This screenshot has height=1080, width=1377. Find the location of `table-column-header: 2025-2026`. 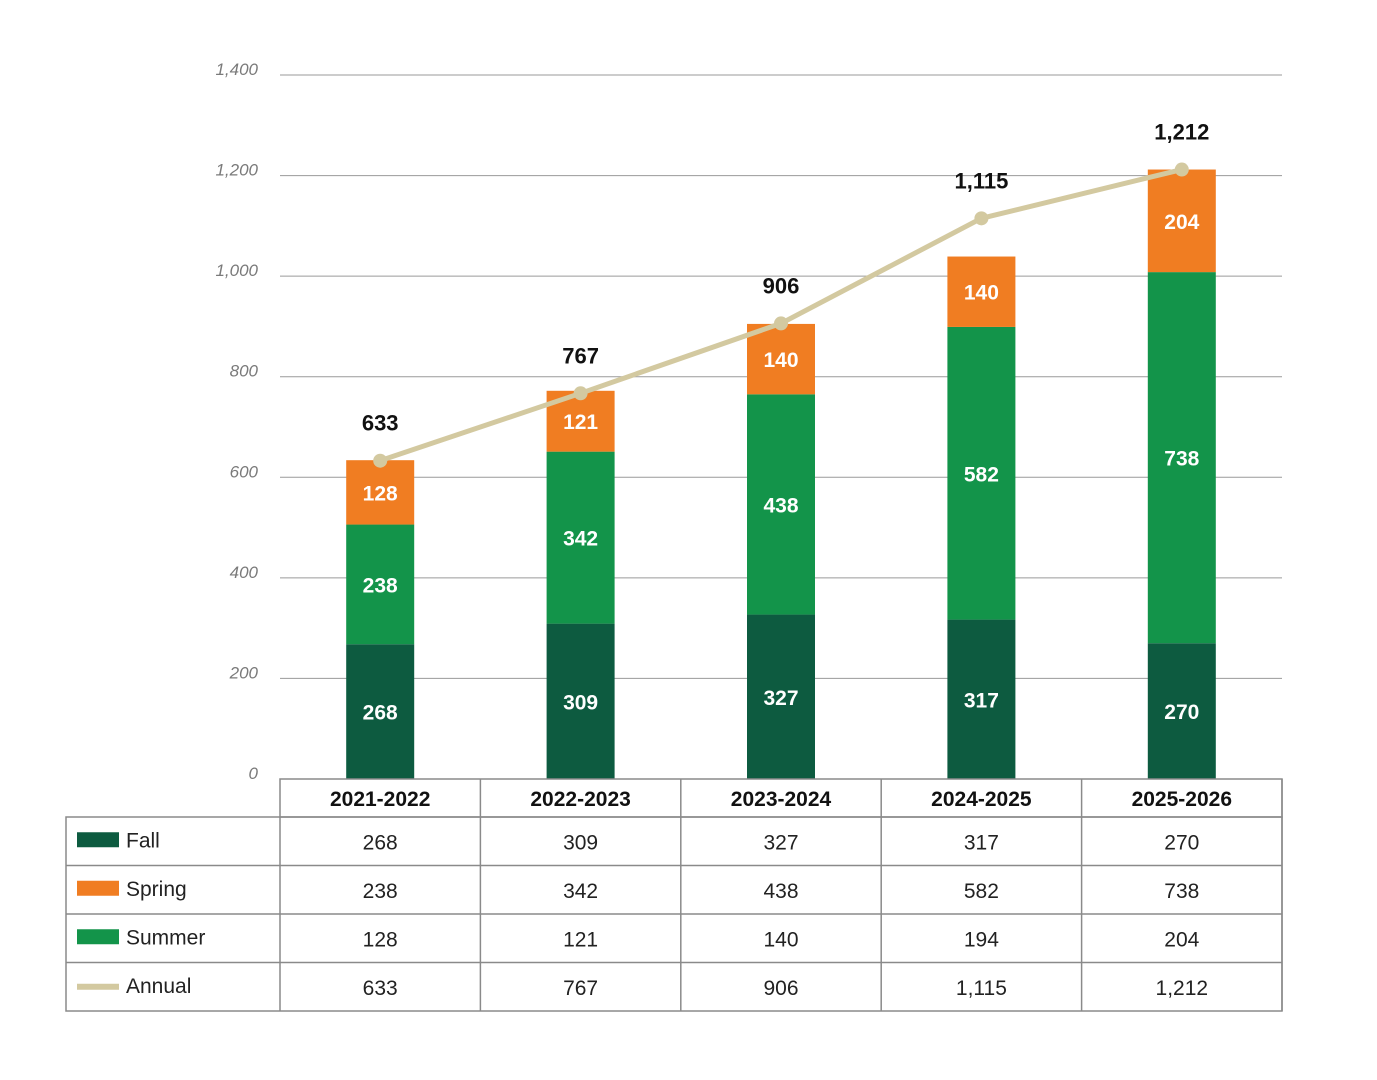

table-column-header: 2025-2026 is located at coordinates (1182, 799).